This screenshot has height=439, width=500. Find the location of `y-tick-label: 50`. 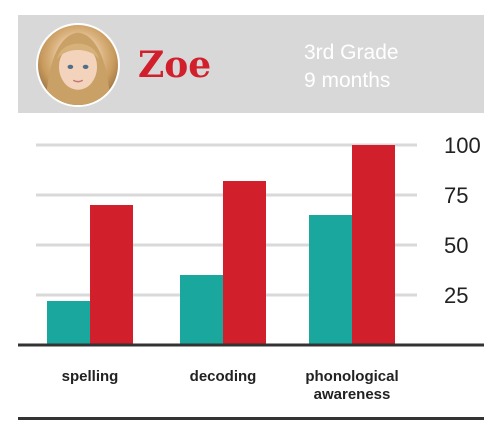

y-tick-label: 50 is located at coordinates (456, 245).